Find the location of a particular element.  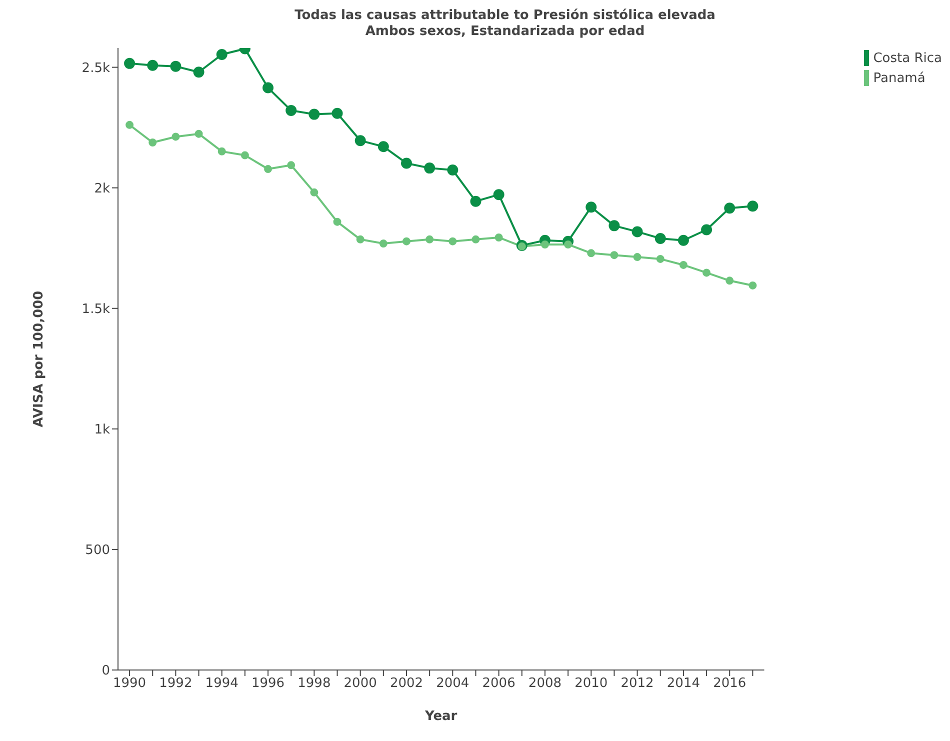

x-tick-label: 1994 is located at coordinates (221, 684).